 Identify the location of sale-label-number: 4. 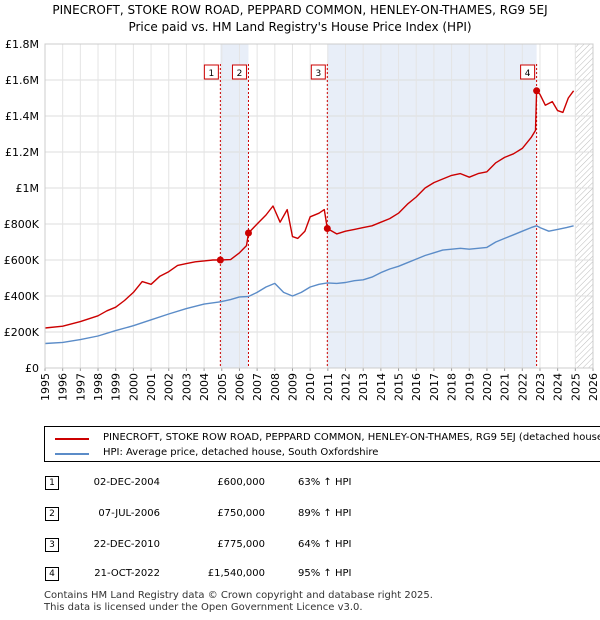
(528, 74).